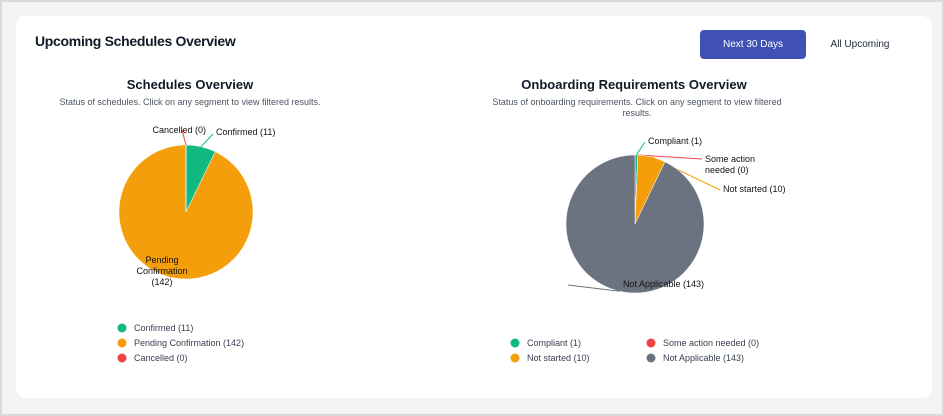 This screenshot has height=416, width=944. What do you see at coordinates (635, 224) in the screenshot?
I see `pie-slice` at bounding box center [635, 224].